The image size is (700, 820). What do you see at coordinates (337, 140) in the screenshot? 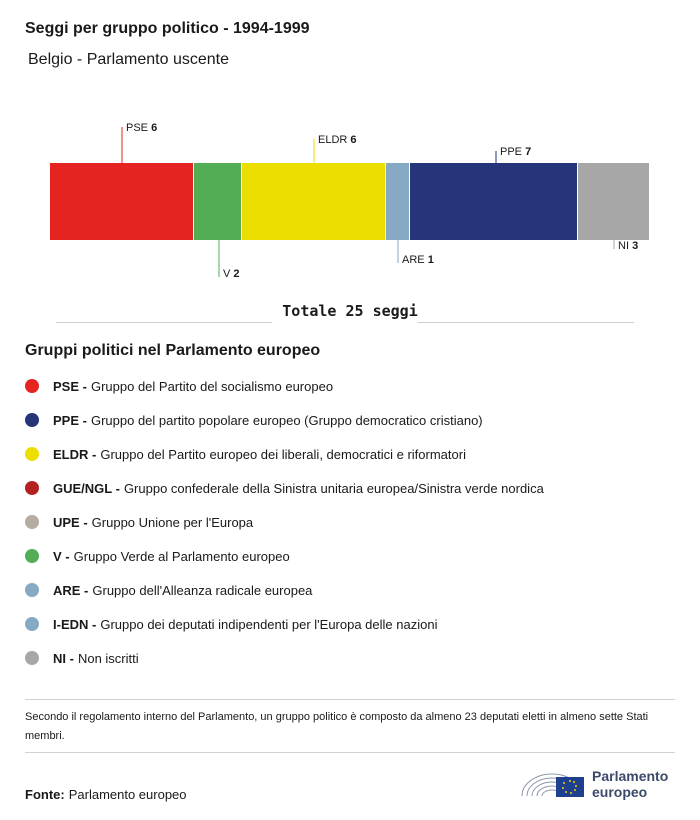
I see `data-label-eldr: ELDR 6` at bounding box center [337, 140].